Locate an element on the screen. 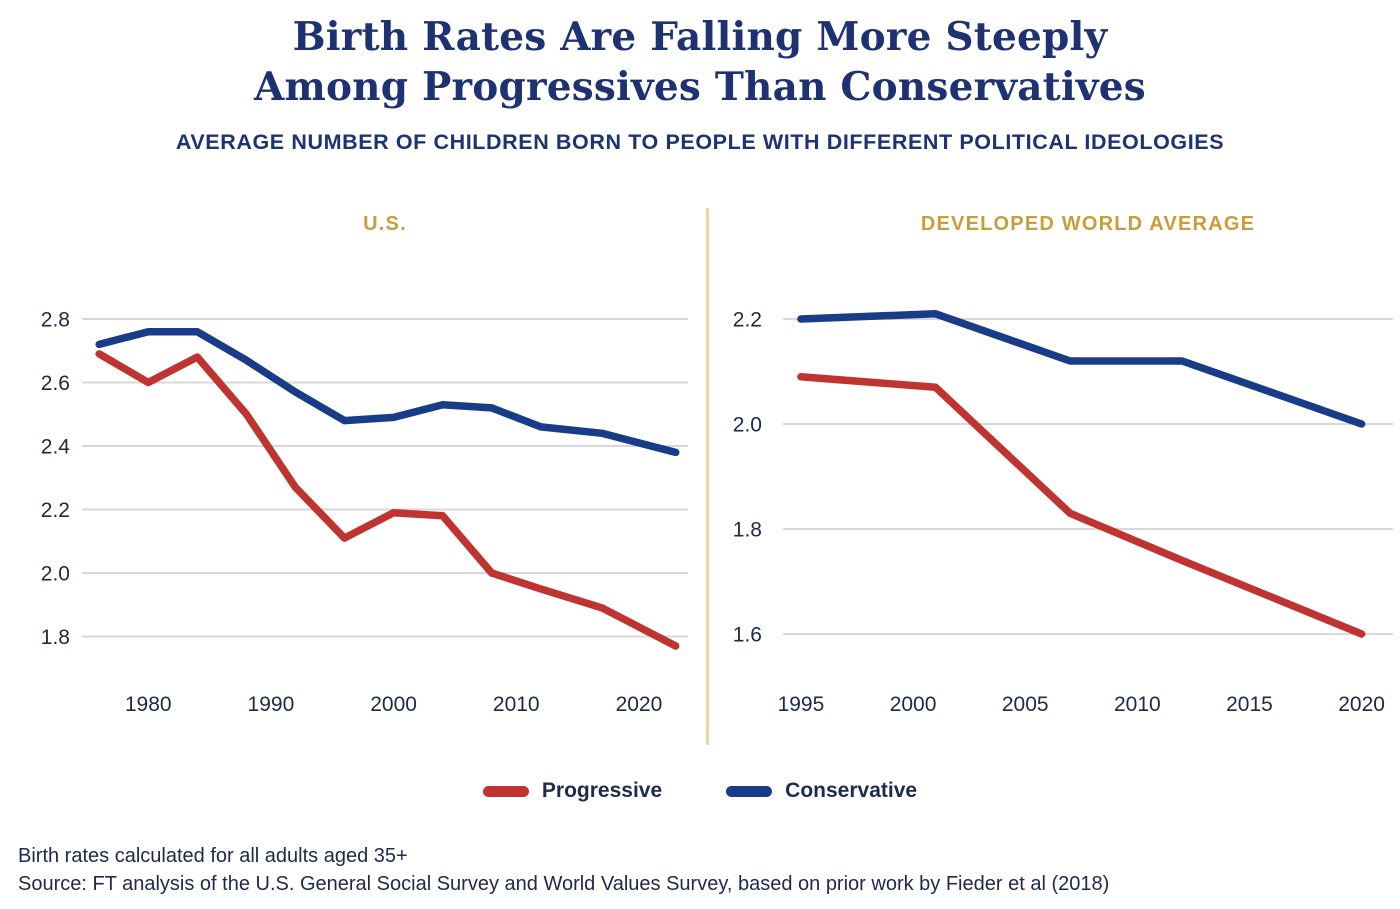  progressive-line-swatch is located at coordinates (505, 791).